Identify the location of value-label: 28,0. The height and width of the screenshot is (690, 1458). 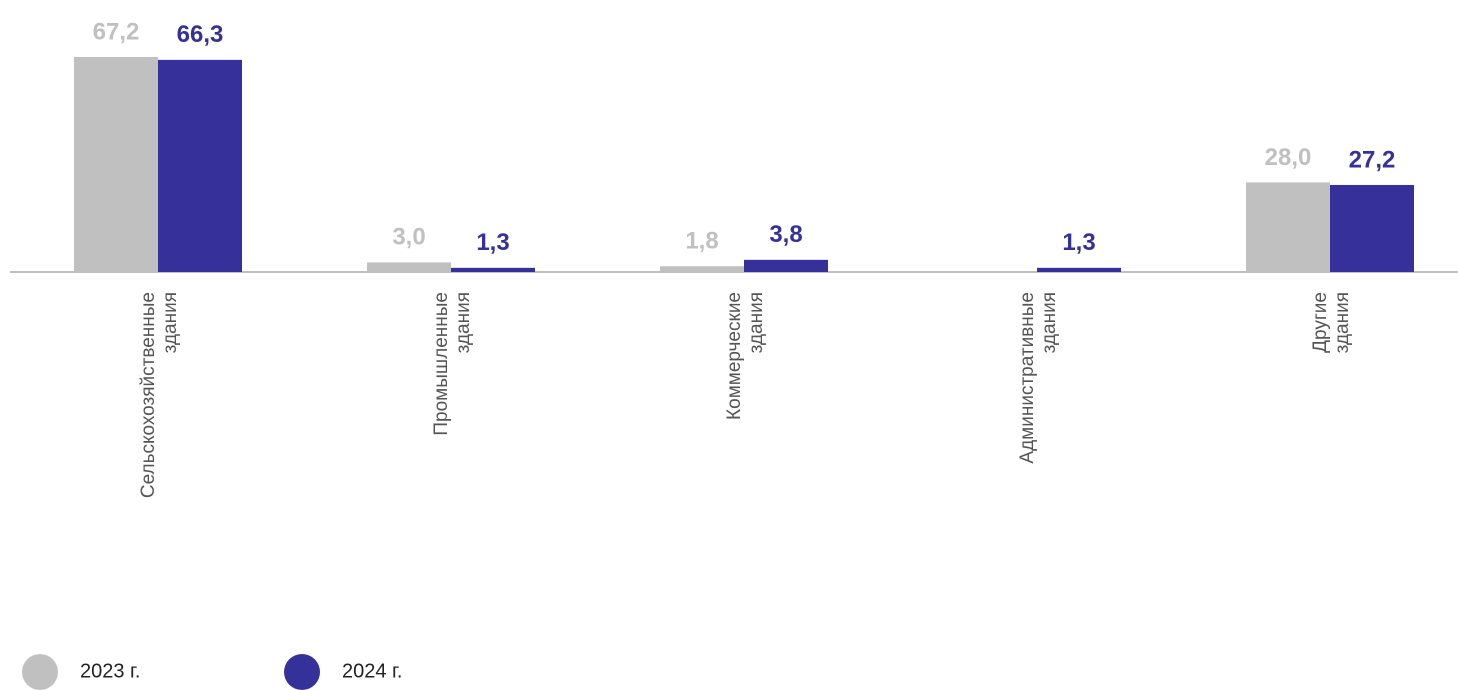
(1288, 157).